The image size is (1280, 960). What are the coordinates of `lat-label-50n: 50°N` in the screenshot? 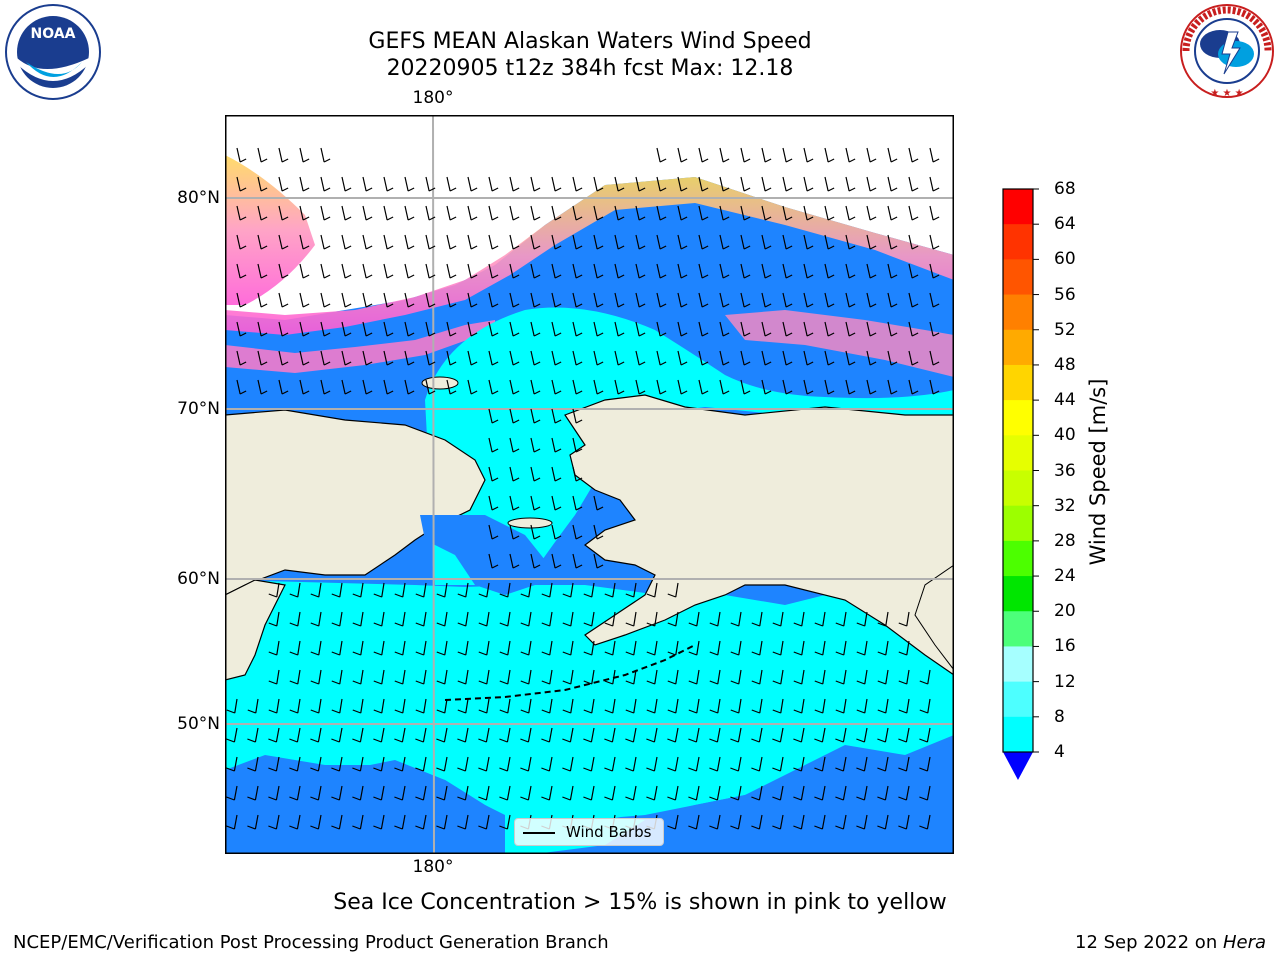 It's located at (198, 724).